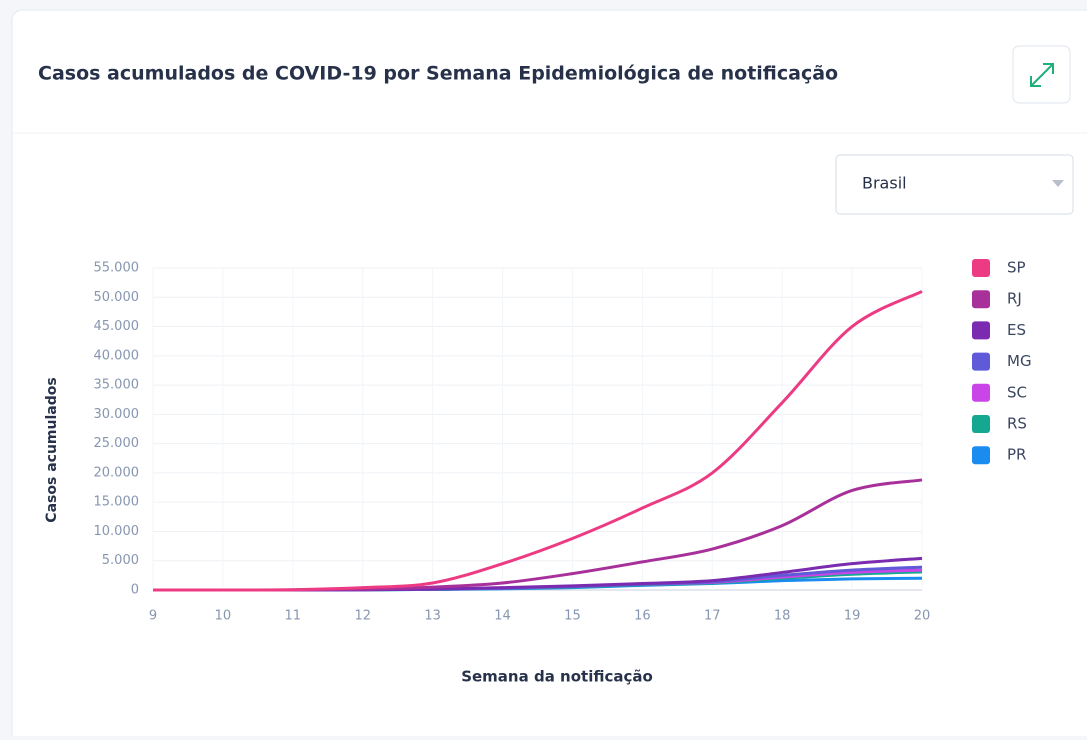 This screenshot has width=1087, height=740. I want to click on y-tick-label: 40.000, so click(117, 355).